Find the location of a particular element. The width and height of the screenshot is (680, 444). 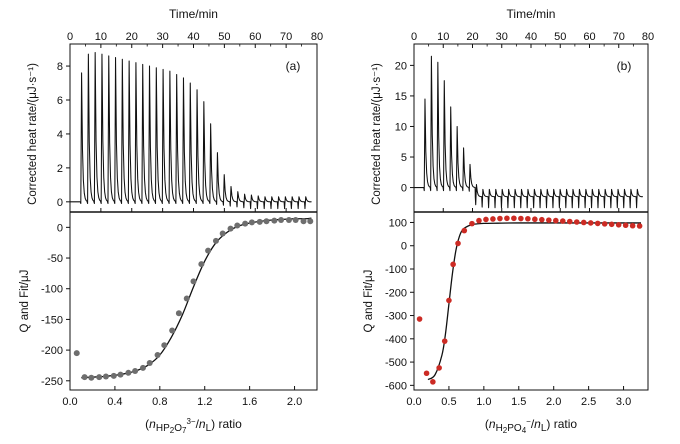

heat-rate-tick-label: 5 is located at coordinates (404, 158).